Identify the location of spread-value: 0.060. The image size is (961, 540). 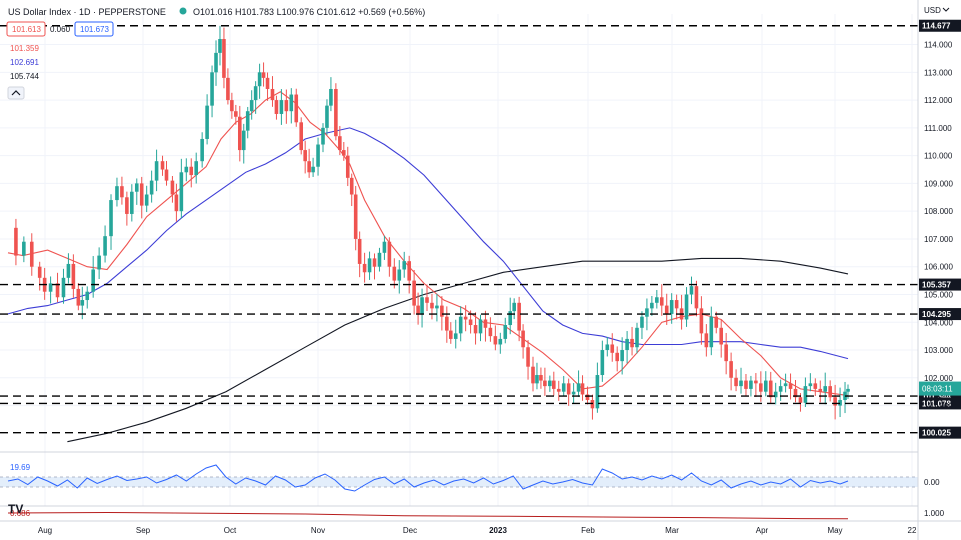
(60, 29).